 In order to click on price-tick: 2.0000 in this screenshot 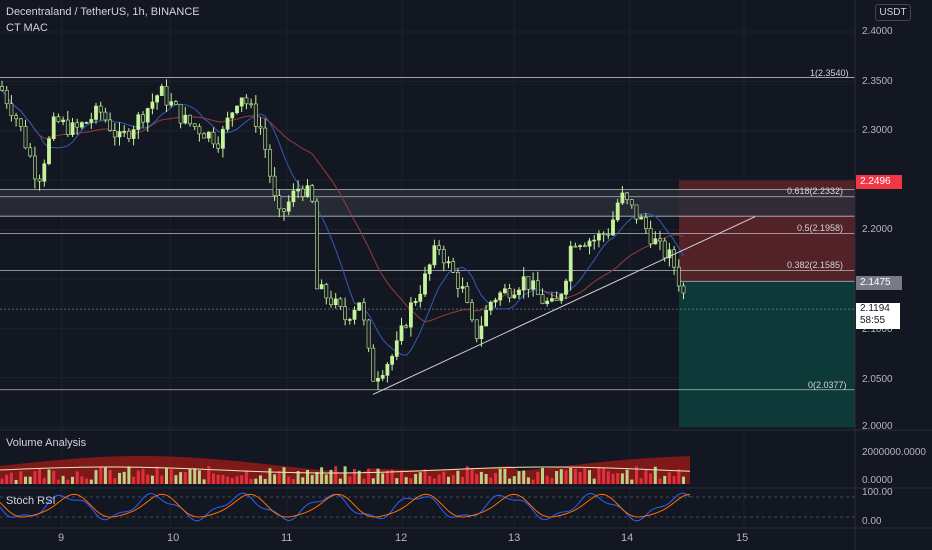, I will do `click(877, 426)`.